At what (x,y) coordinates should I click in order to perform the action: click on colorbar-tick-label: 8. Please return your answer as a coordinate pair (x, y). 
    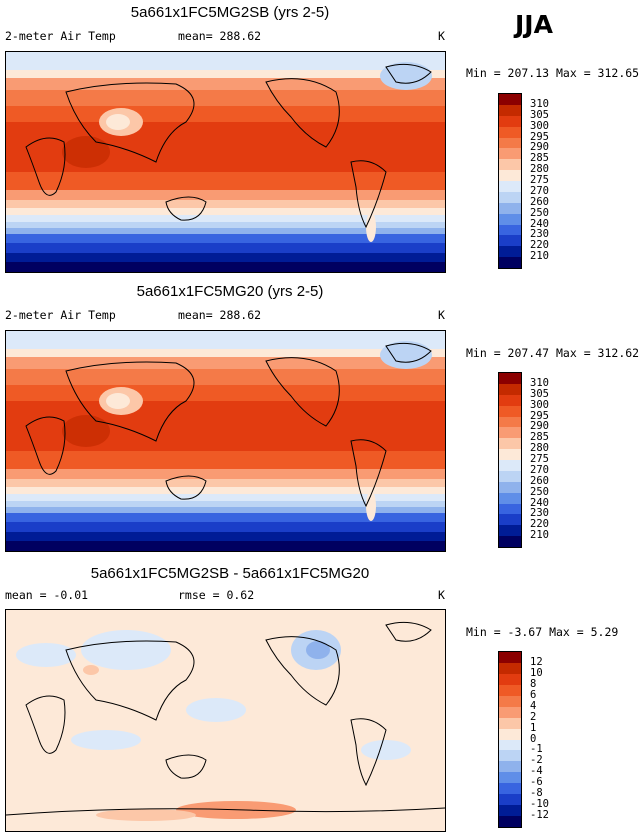
    Looking at the image, I should click on (533, 683).